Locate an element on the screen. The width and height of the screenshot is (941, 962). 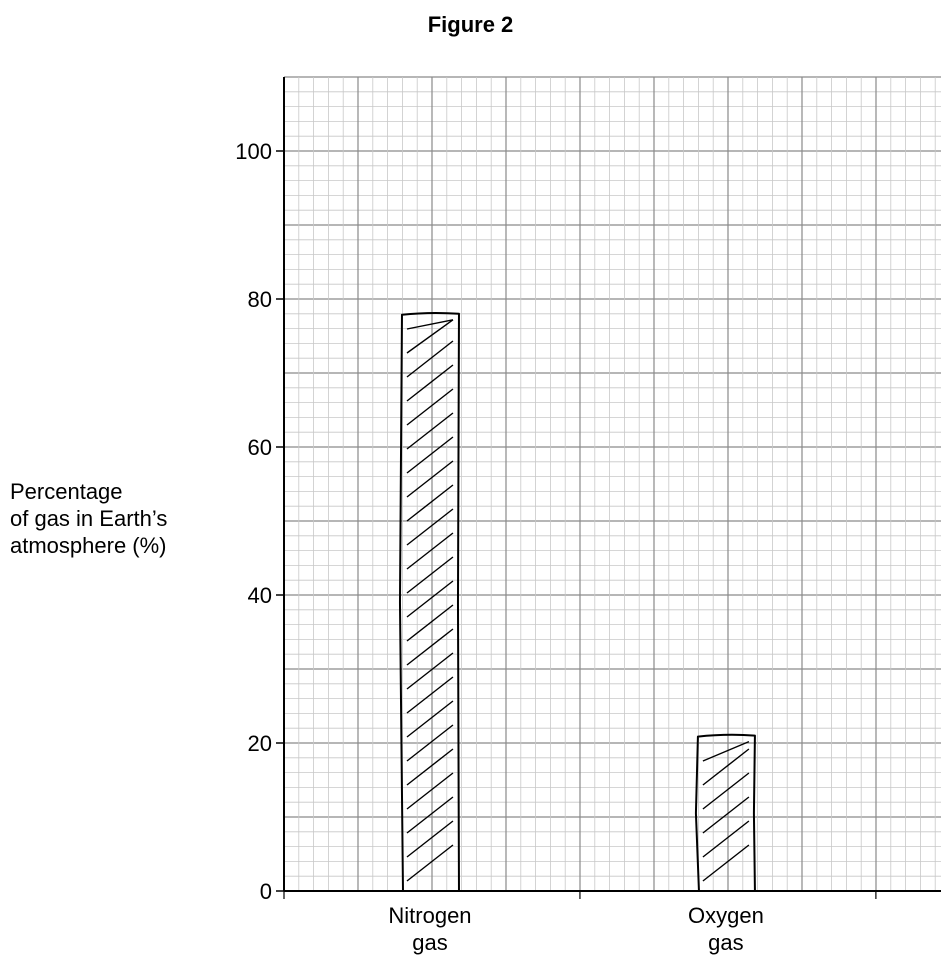
y-tick-label: 40 is located at coordinates (260, 595).